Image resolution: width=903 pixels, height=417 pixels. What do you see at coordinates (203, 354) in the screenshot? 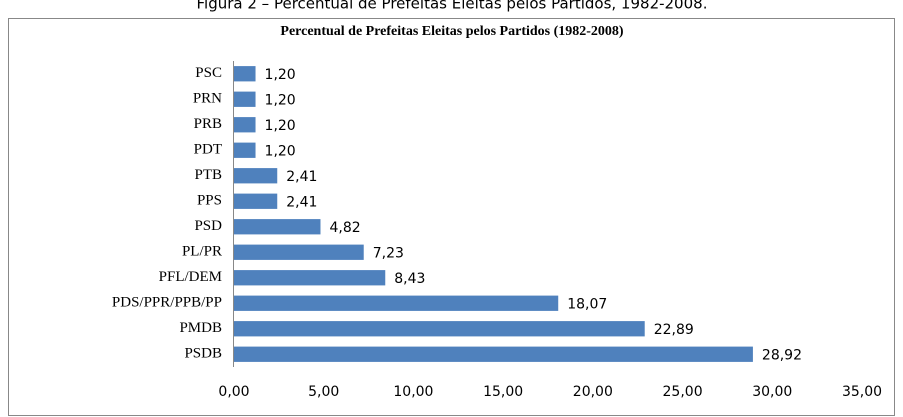
I see `y-tick-label: PSDB` at bounding box center [203, 354].